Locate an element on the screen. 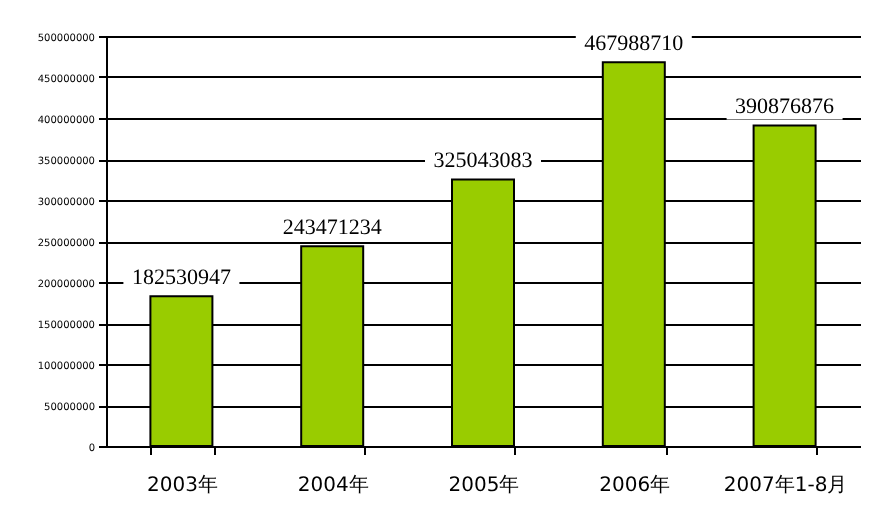 The height and width of the screenshot is (526, 886). data-label: 243471234 is located at coordinates (332, 228).